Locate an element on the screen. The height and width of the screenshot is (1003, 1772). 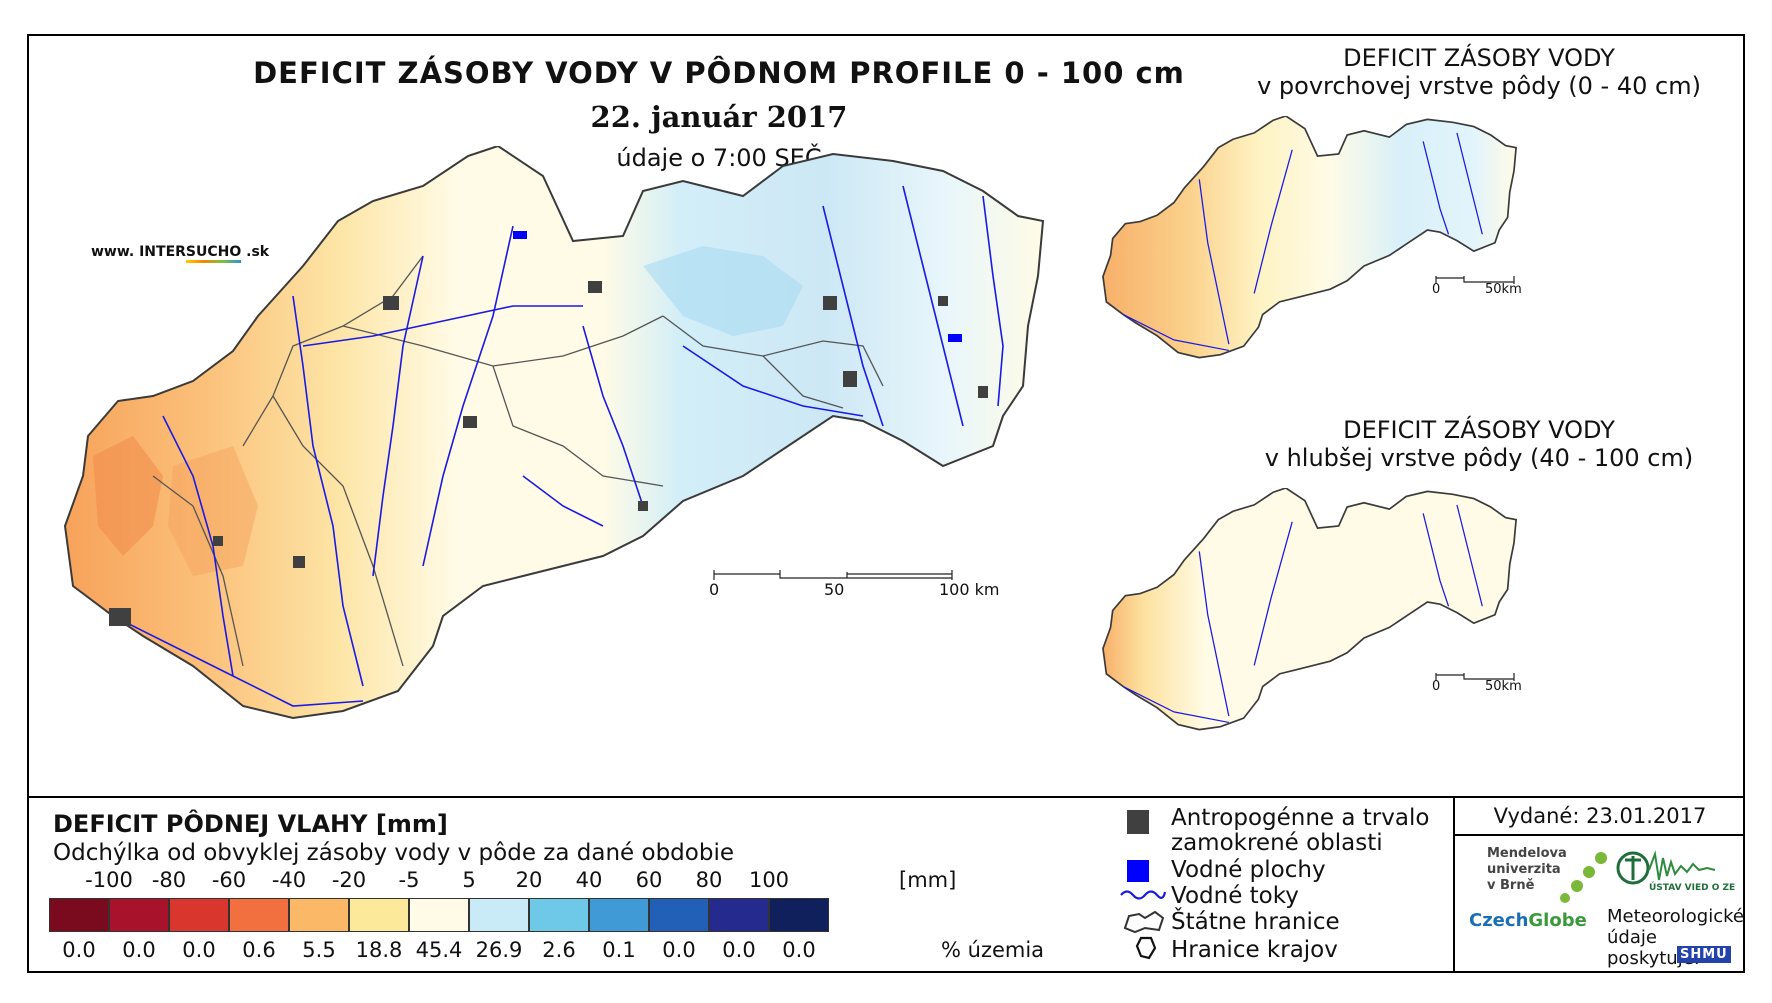
legend-break-label: 5 is located at coordinates (469, 880).